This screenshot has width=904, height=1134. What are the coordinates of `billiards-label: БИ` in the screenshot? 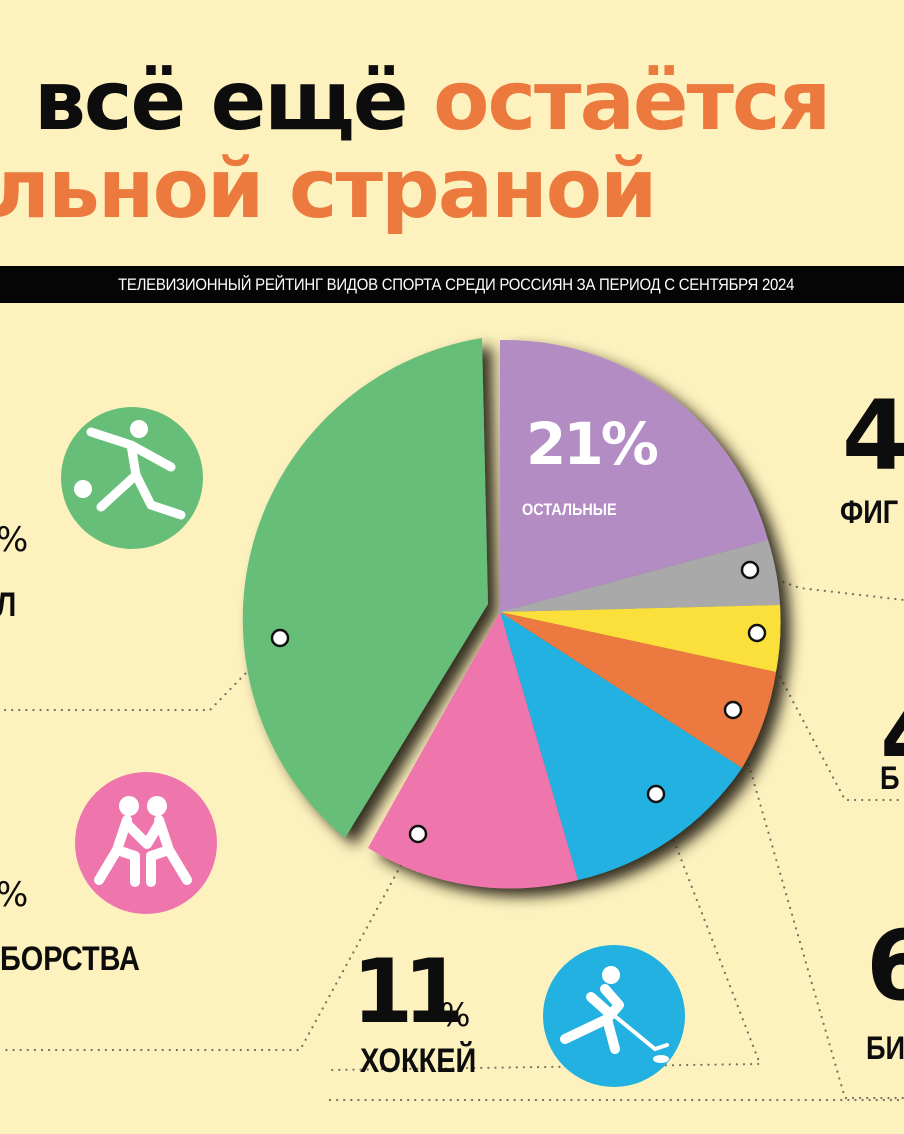 It's located at (885, 1048).